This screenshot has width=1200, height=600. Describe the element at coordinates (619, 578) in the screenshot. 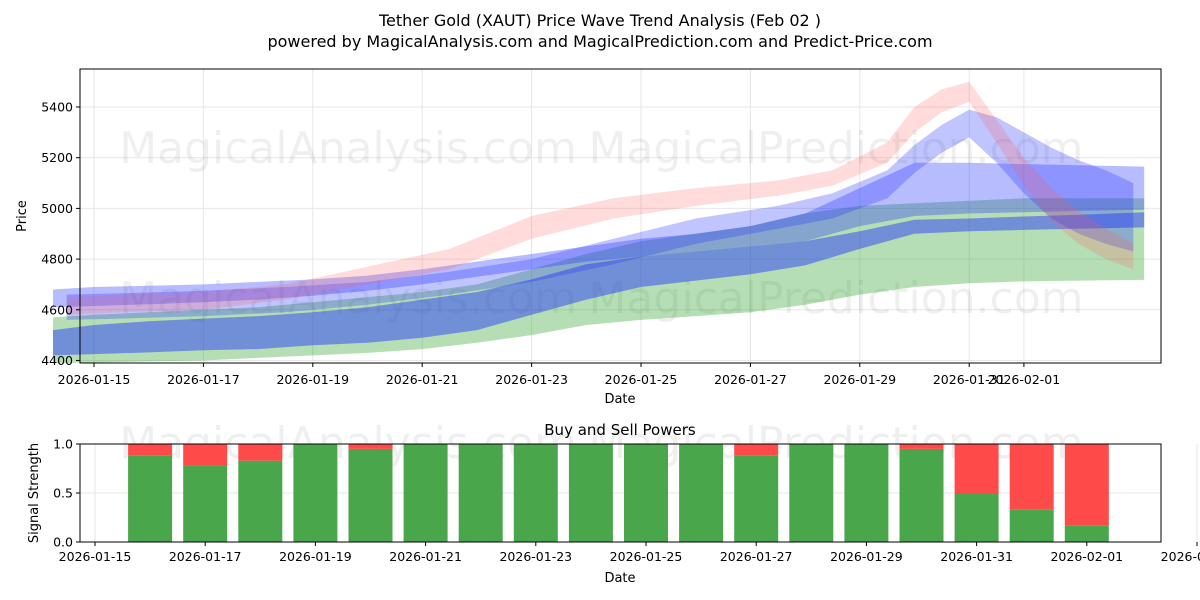

I see `signal-x-label: Date` at that location.